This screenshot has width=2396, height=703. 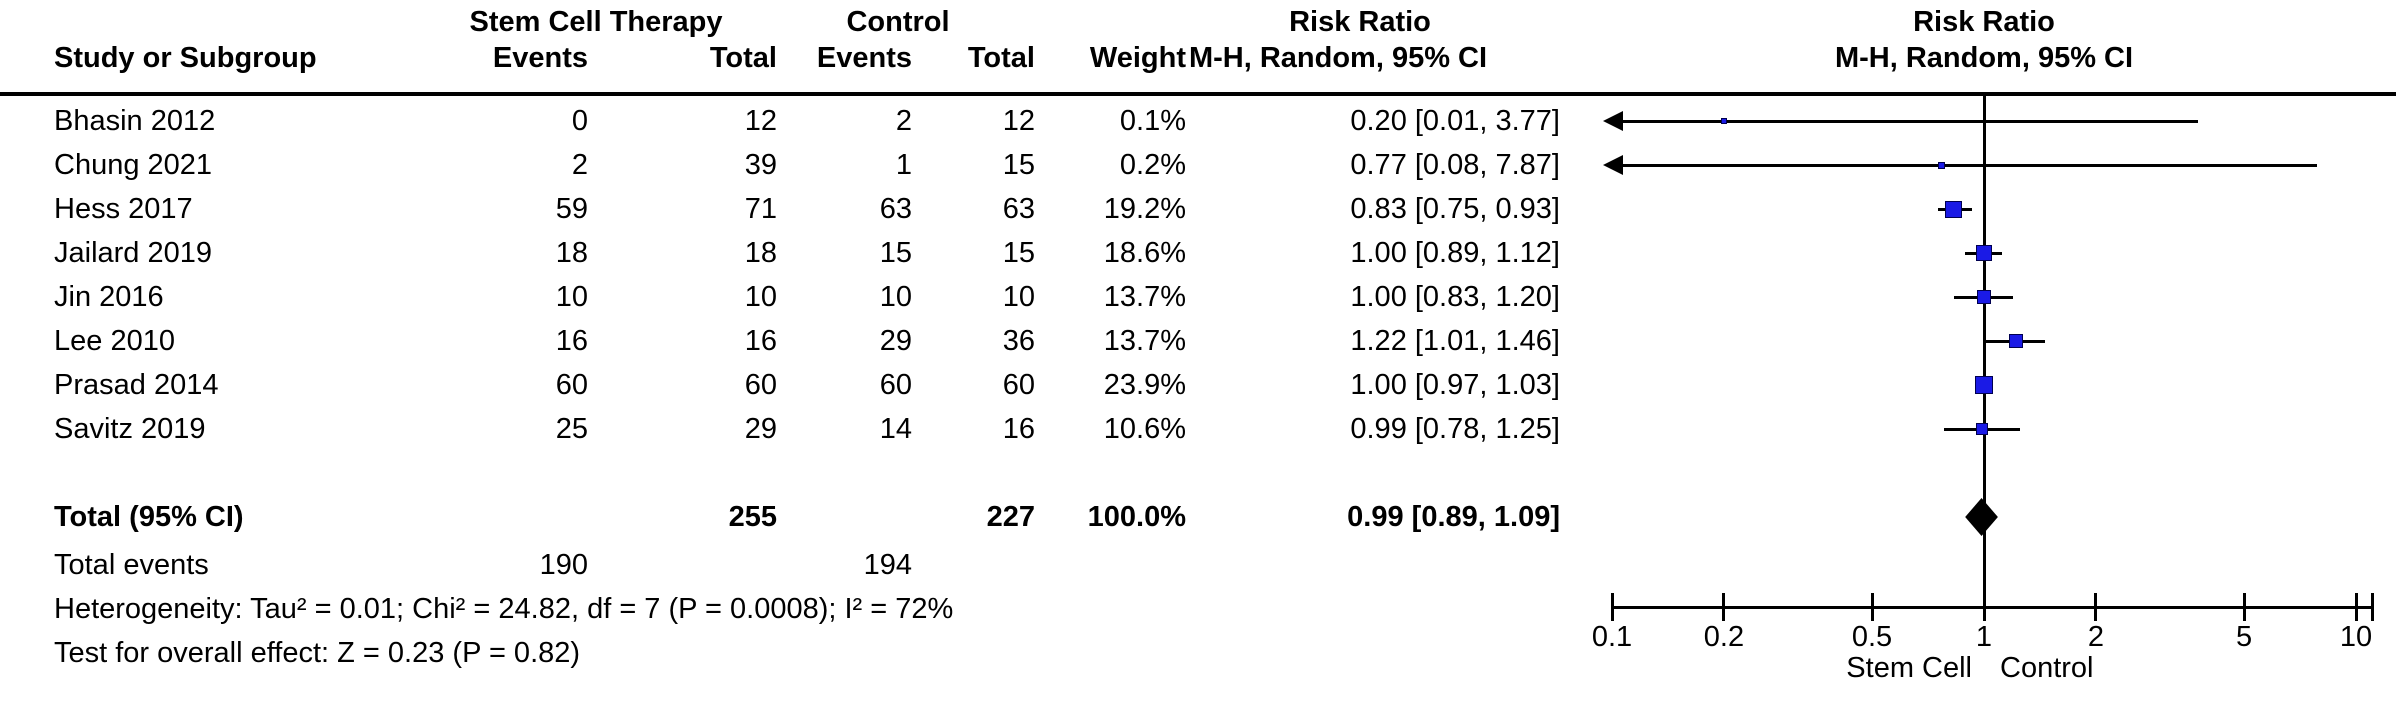 What do you see at coordinates (1018, 341) in the screenshot?
I see `control-total-value: 36` at bounding box center [1018, 341].